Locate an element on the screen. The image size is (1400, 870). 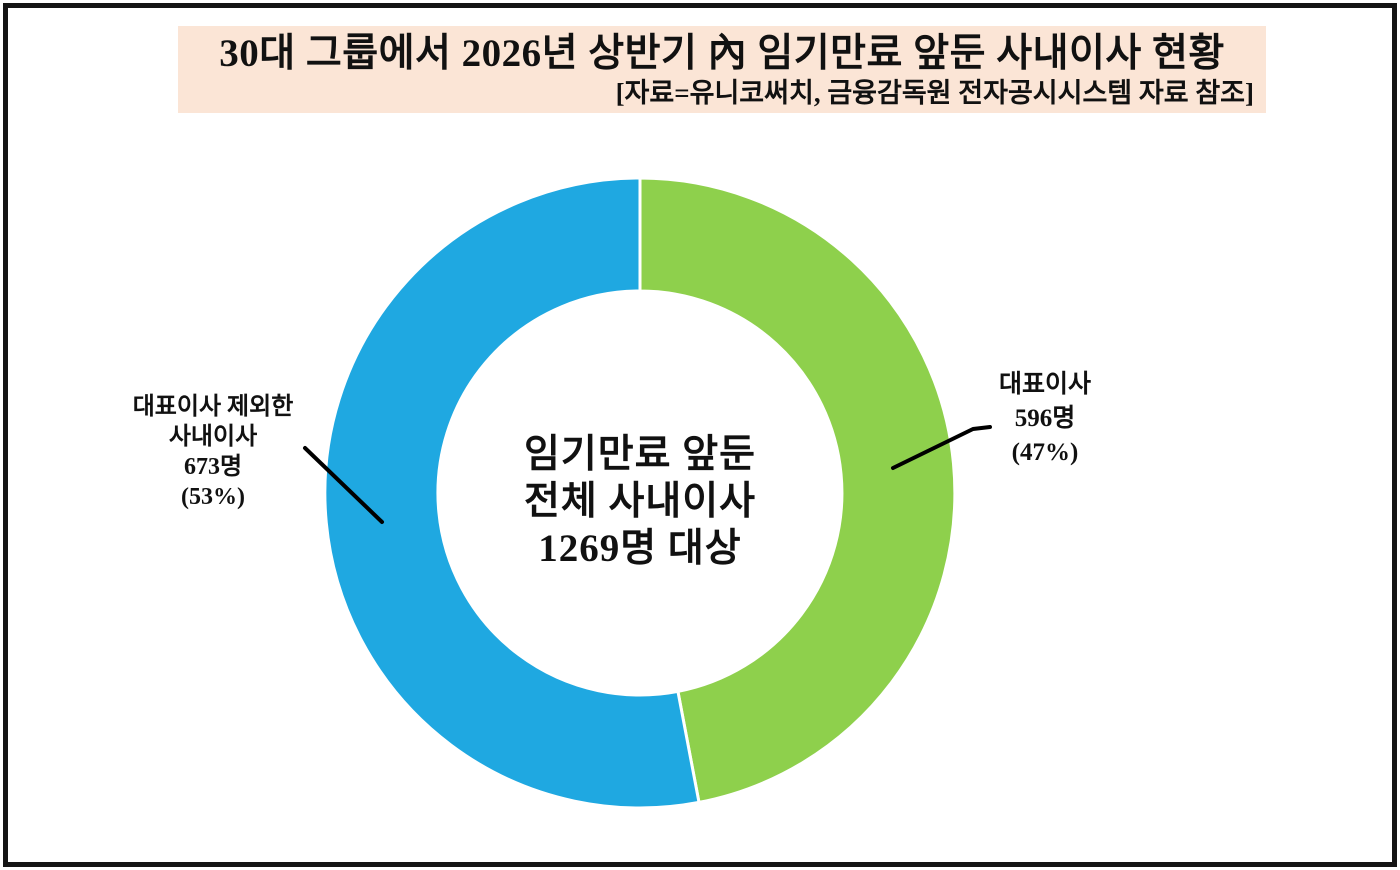
chart-title: 30대 그룹에서 2026년 상반기 內 임기만료 앞둔 사내이사 현황 is located at coordinates (722, 53).